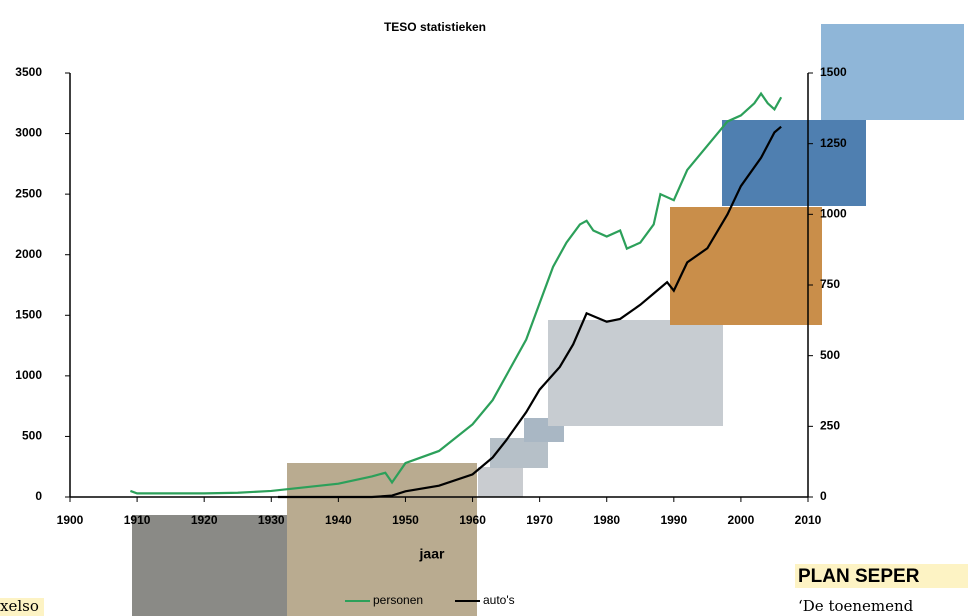  Describe the element at coordinates (432, 554) in the screenshot. I see `x-axis-label: jaar` at that location.